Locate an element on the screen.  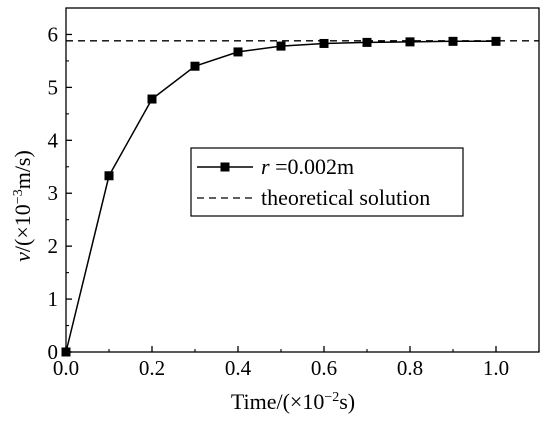
legend-box is located at coordinates (327, 182).